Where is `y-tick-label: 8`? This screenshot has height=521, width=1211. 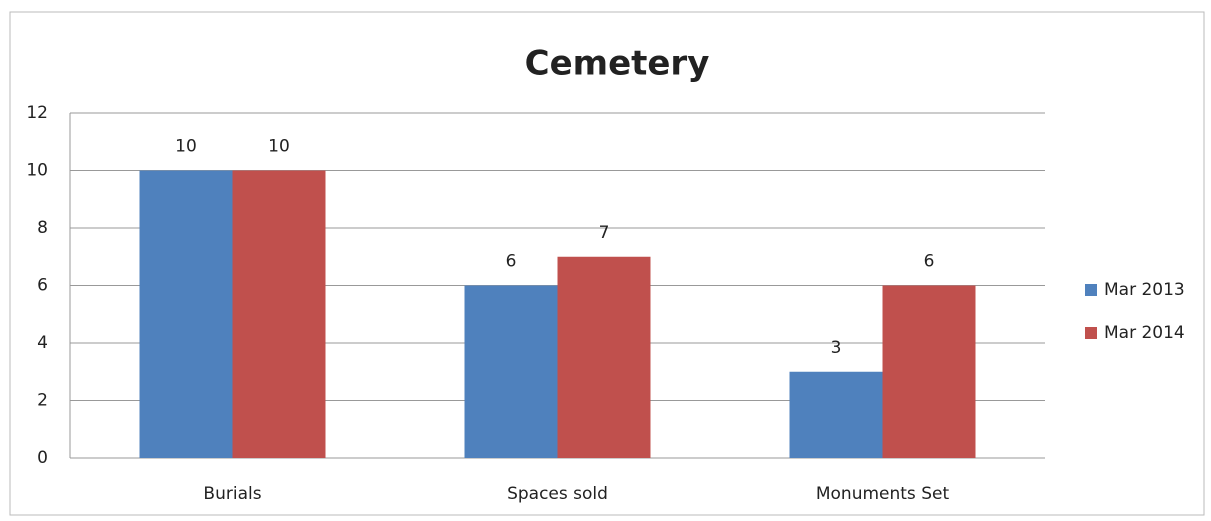 y-tick-label: 8 is located at coordinates (42, 228).